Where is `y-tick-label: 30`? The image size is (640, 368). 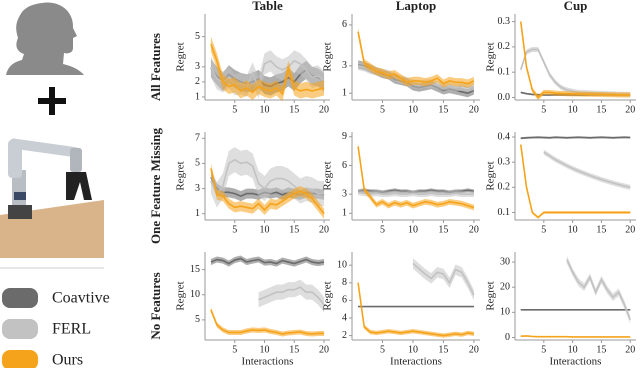
y-tick-label: 30 is located at coordinates (505, 261).